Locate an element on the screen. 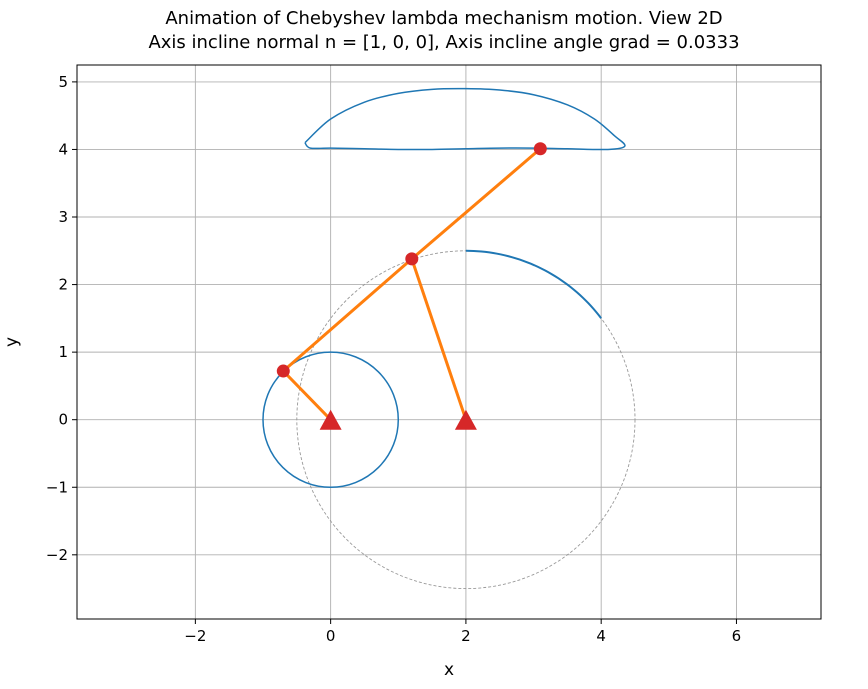 This screenshot has width=868, height=689. x-tick-label: 6 is located at coordinates (737, 636).